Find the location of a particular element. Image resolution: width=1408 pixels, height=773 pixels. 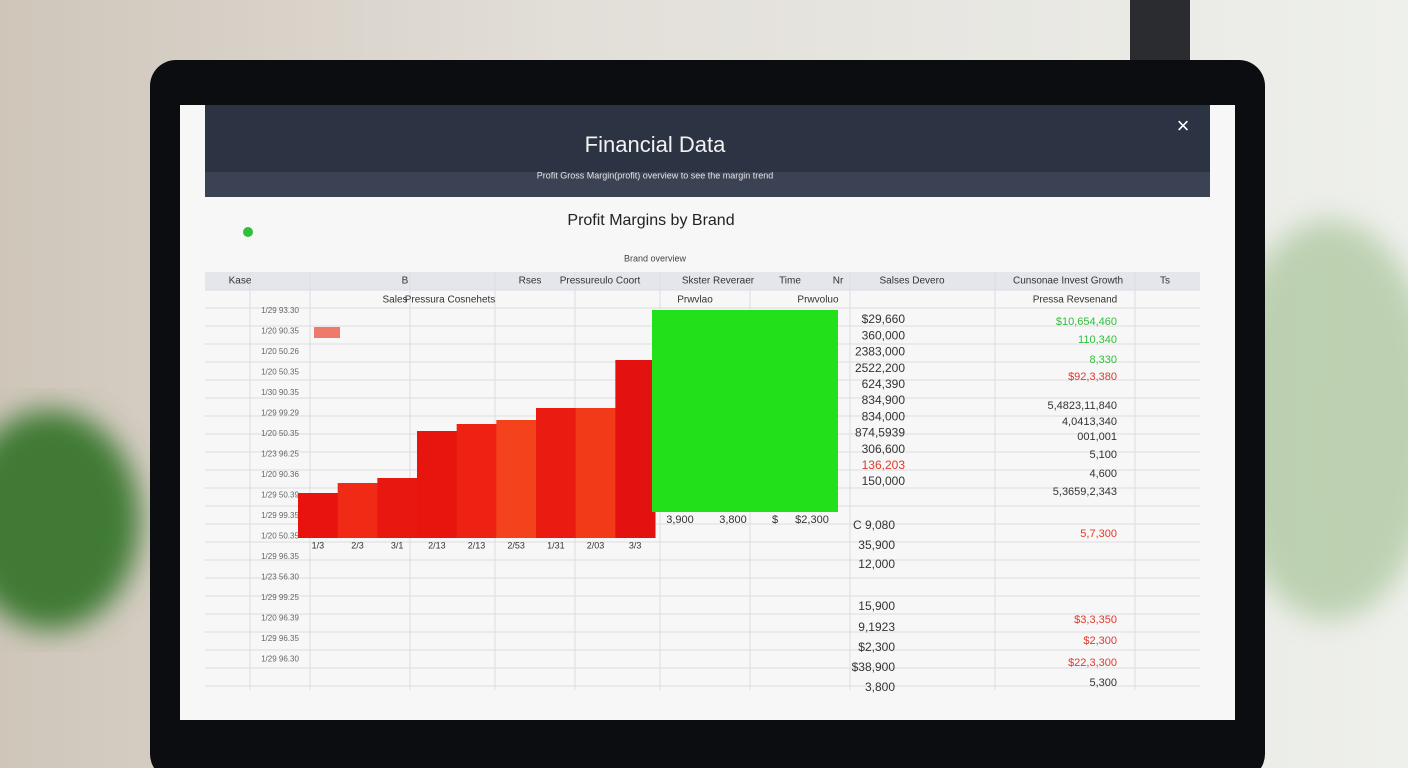

value-cell: $29,660 is located at coordinates (884, 319).